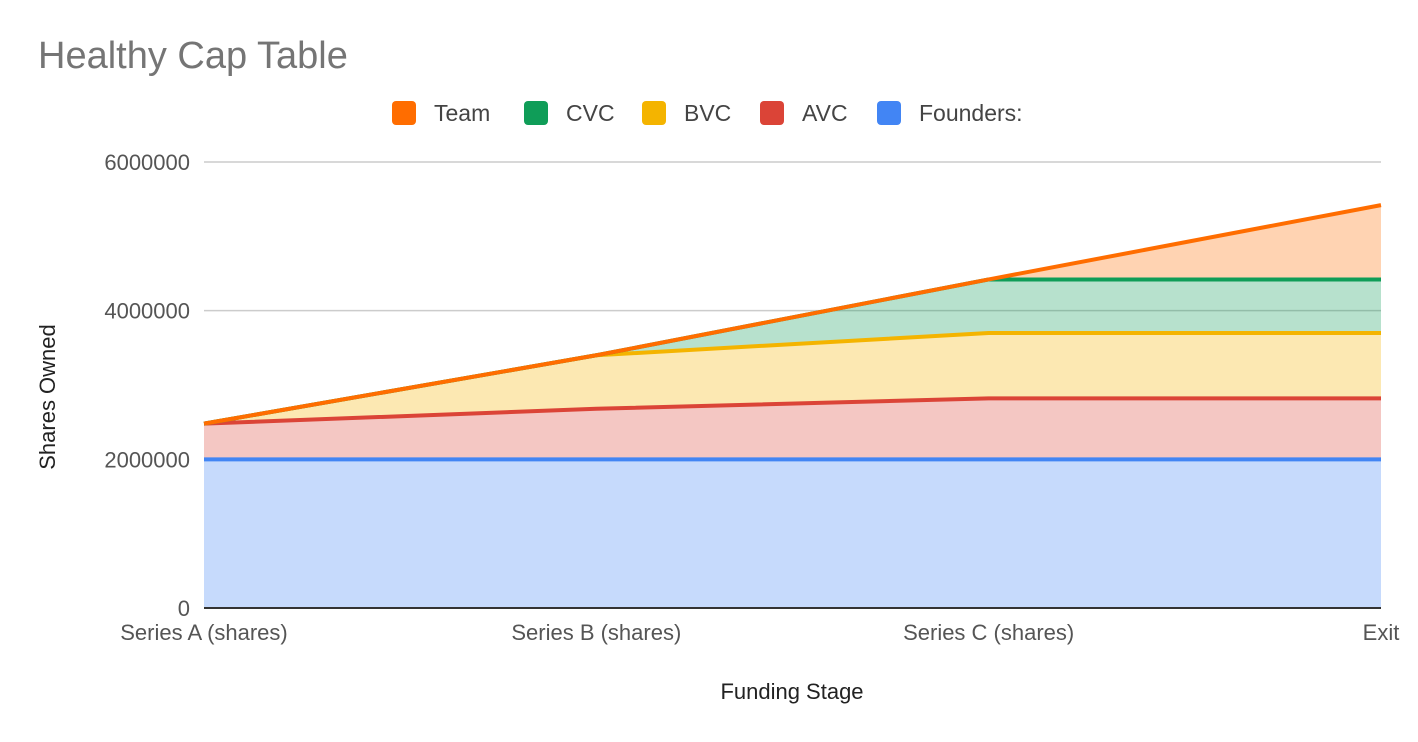  I want to click on legend: Team CVC BVC AVC Founders:, so click(707, 113).